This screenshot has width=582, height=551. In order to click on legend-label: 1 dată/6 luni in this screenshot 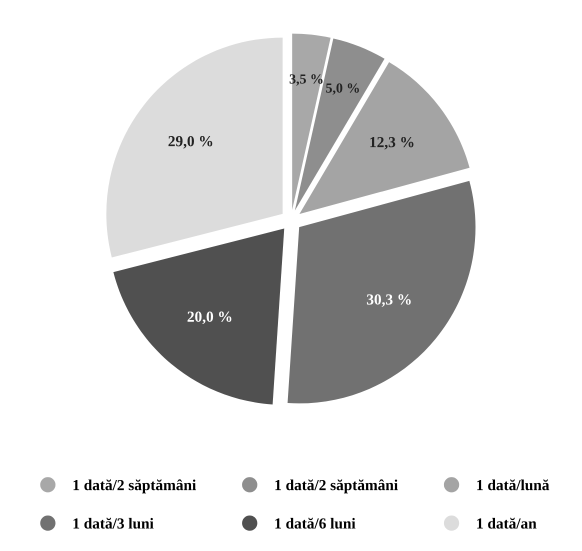, I will do `click(315, 523)`.